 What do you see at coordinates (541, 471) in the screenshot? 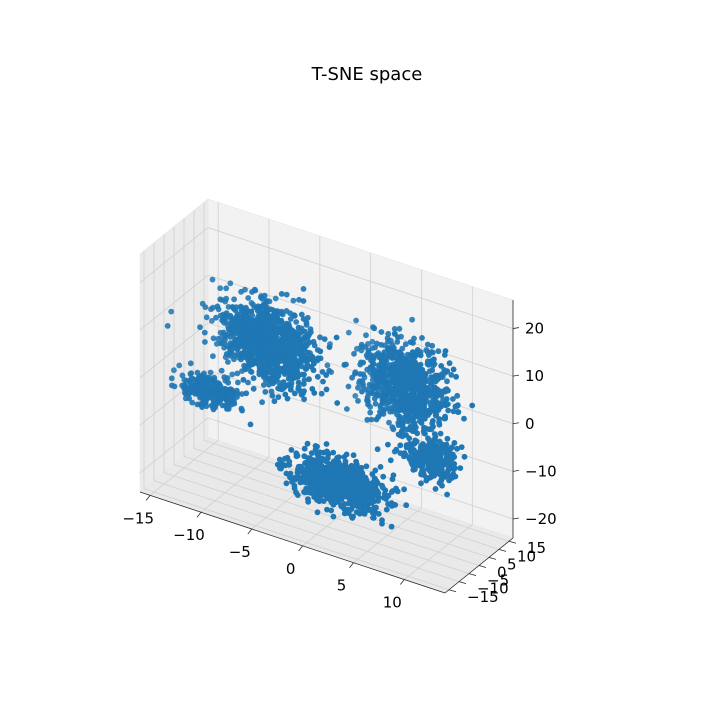
I see `z-tick-label: −10` at bounding box center [541, 471].